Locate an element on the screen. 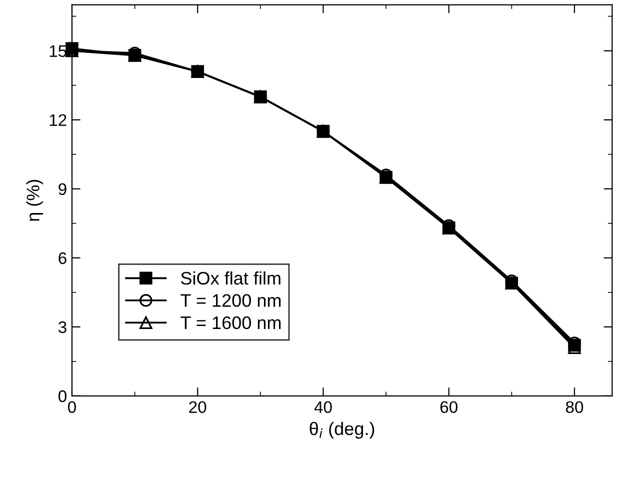 The height and width of the screenshot is (477, 637). legend-label: T = 1200 nm is located at coordinates (230, 300).